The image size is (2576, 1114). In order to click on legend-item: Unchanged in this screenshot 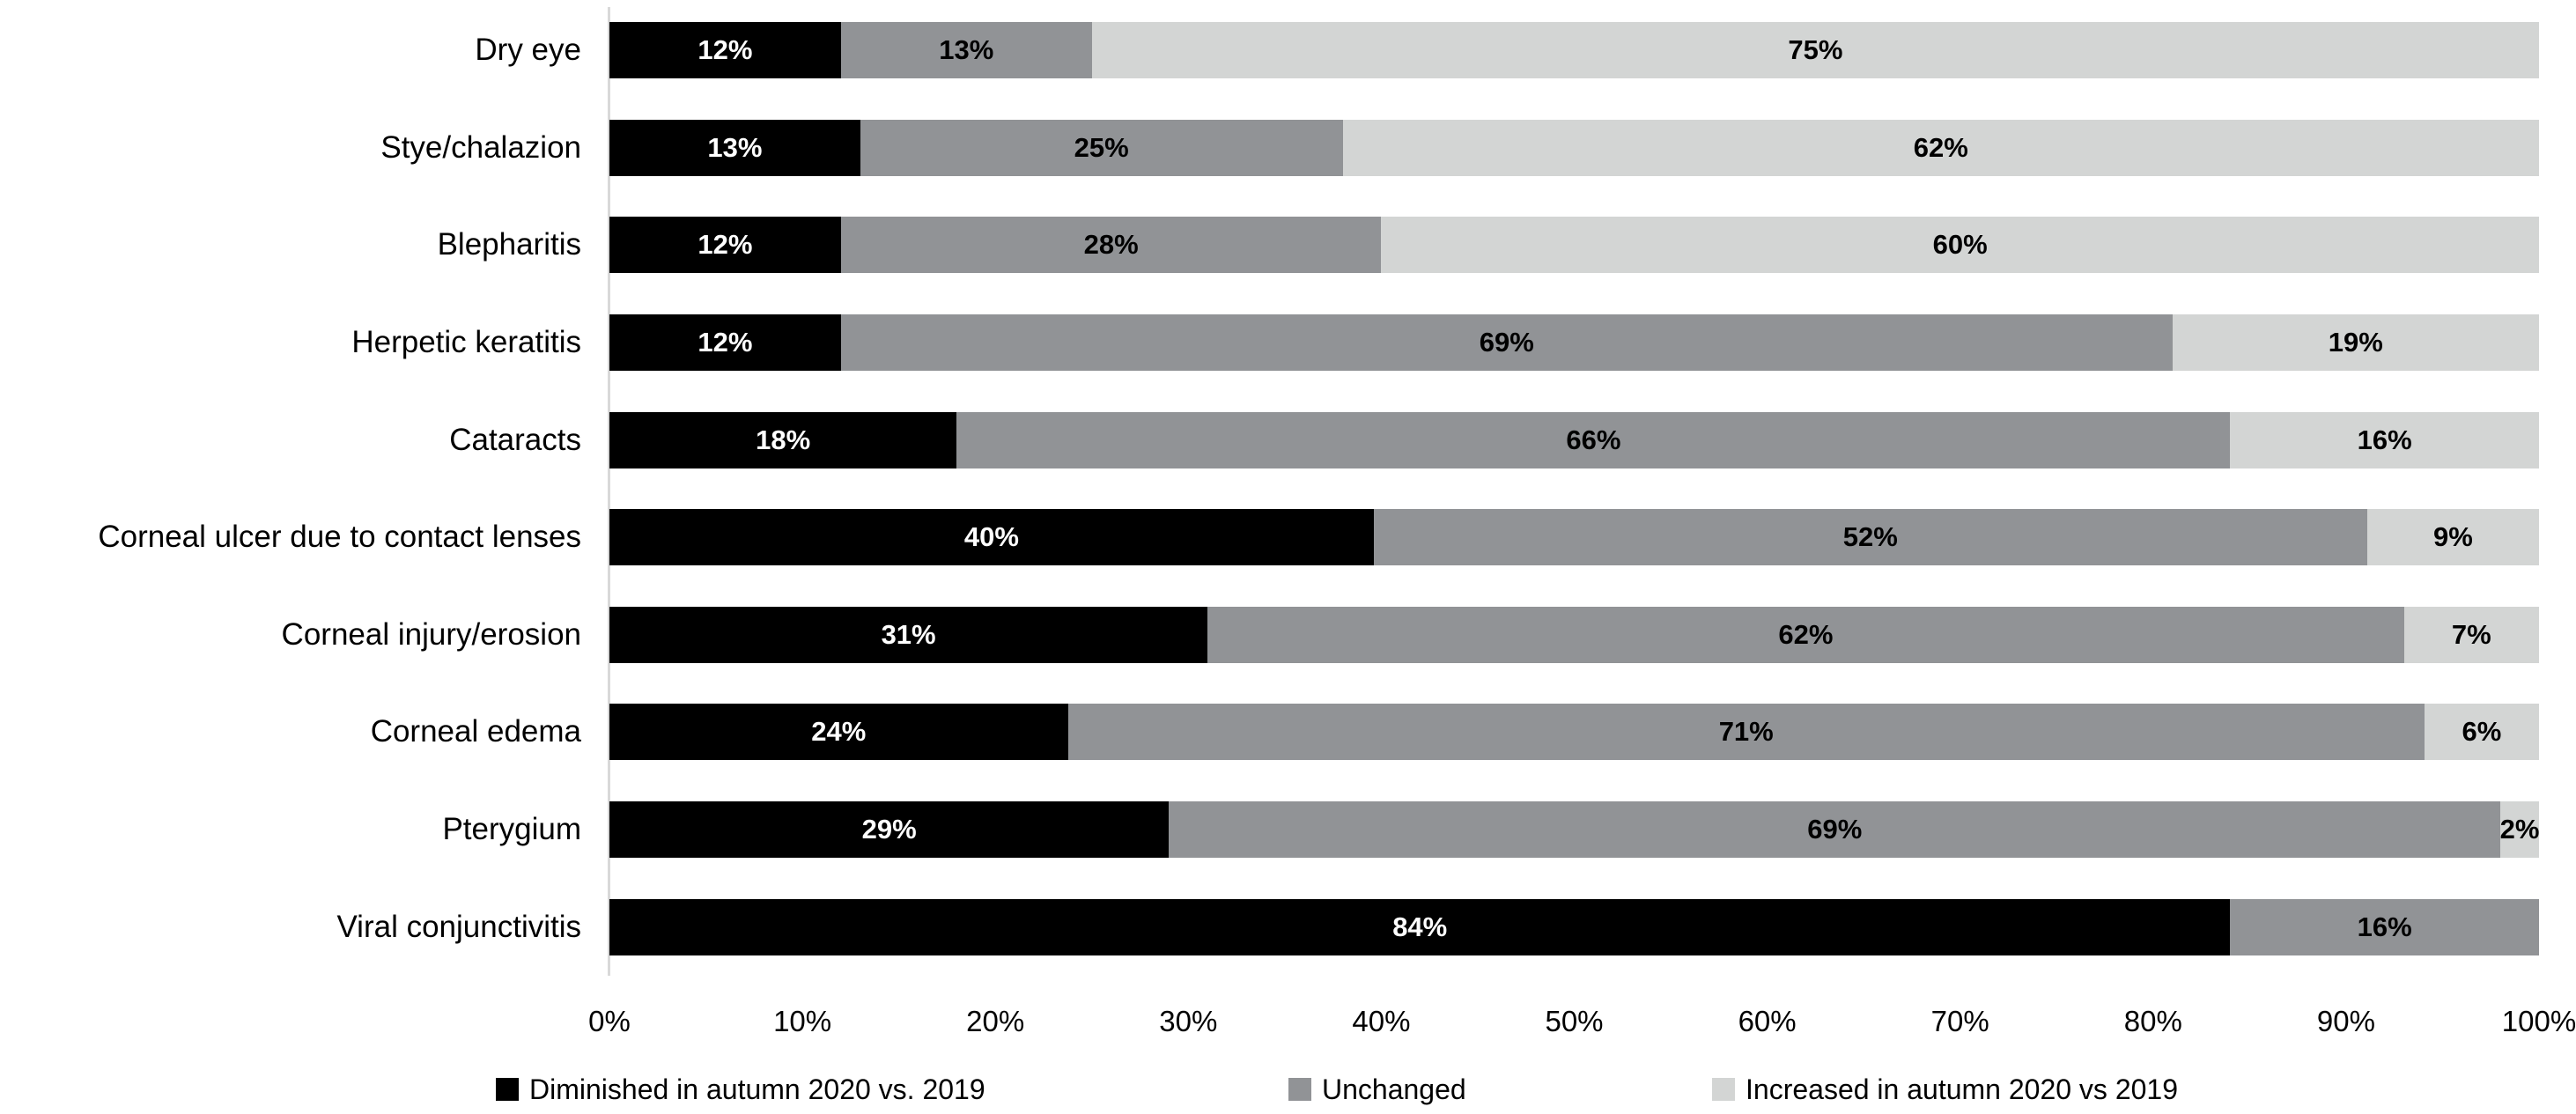, I will do `click(1377, 1089)`.